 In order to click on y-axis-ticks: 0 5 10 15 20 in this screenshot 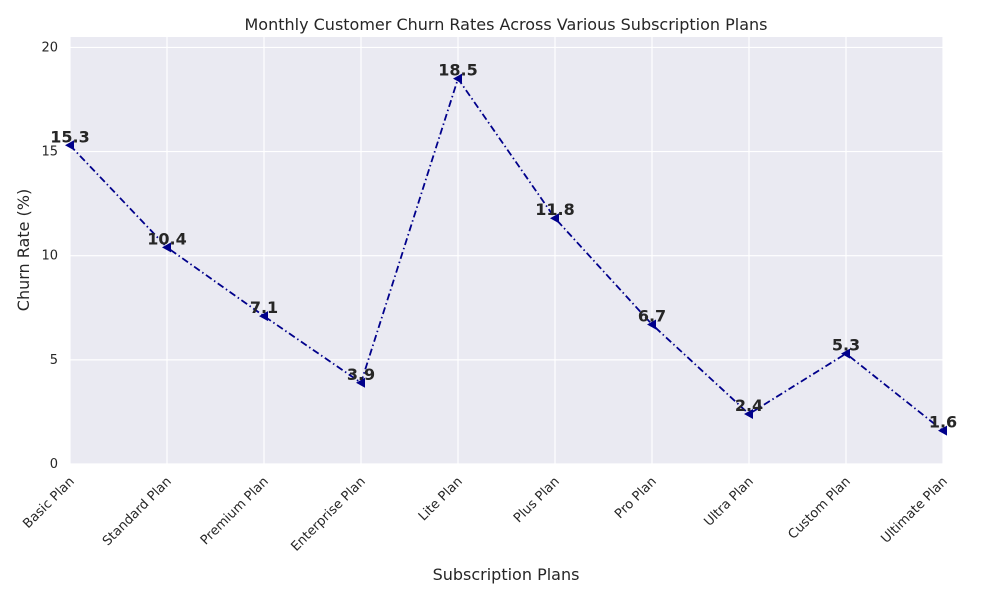, I will do `click(49, 256)`.